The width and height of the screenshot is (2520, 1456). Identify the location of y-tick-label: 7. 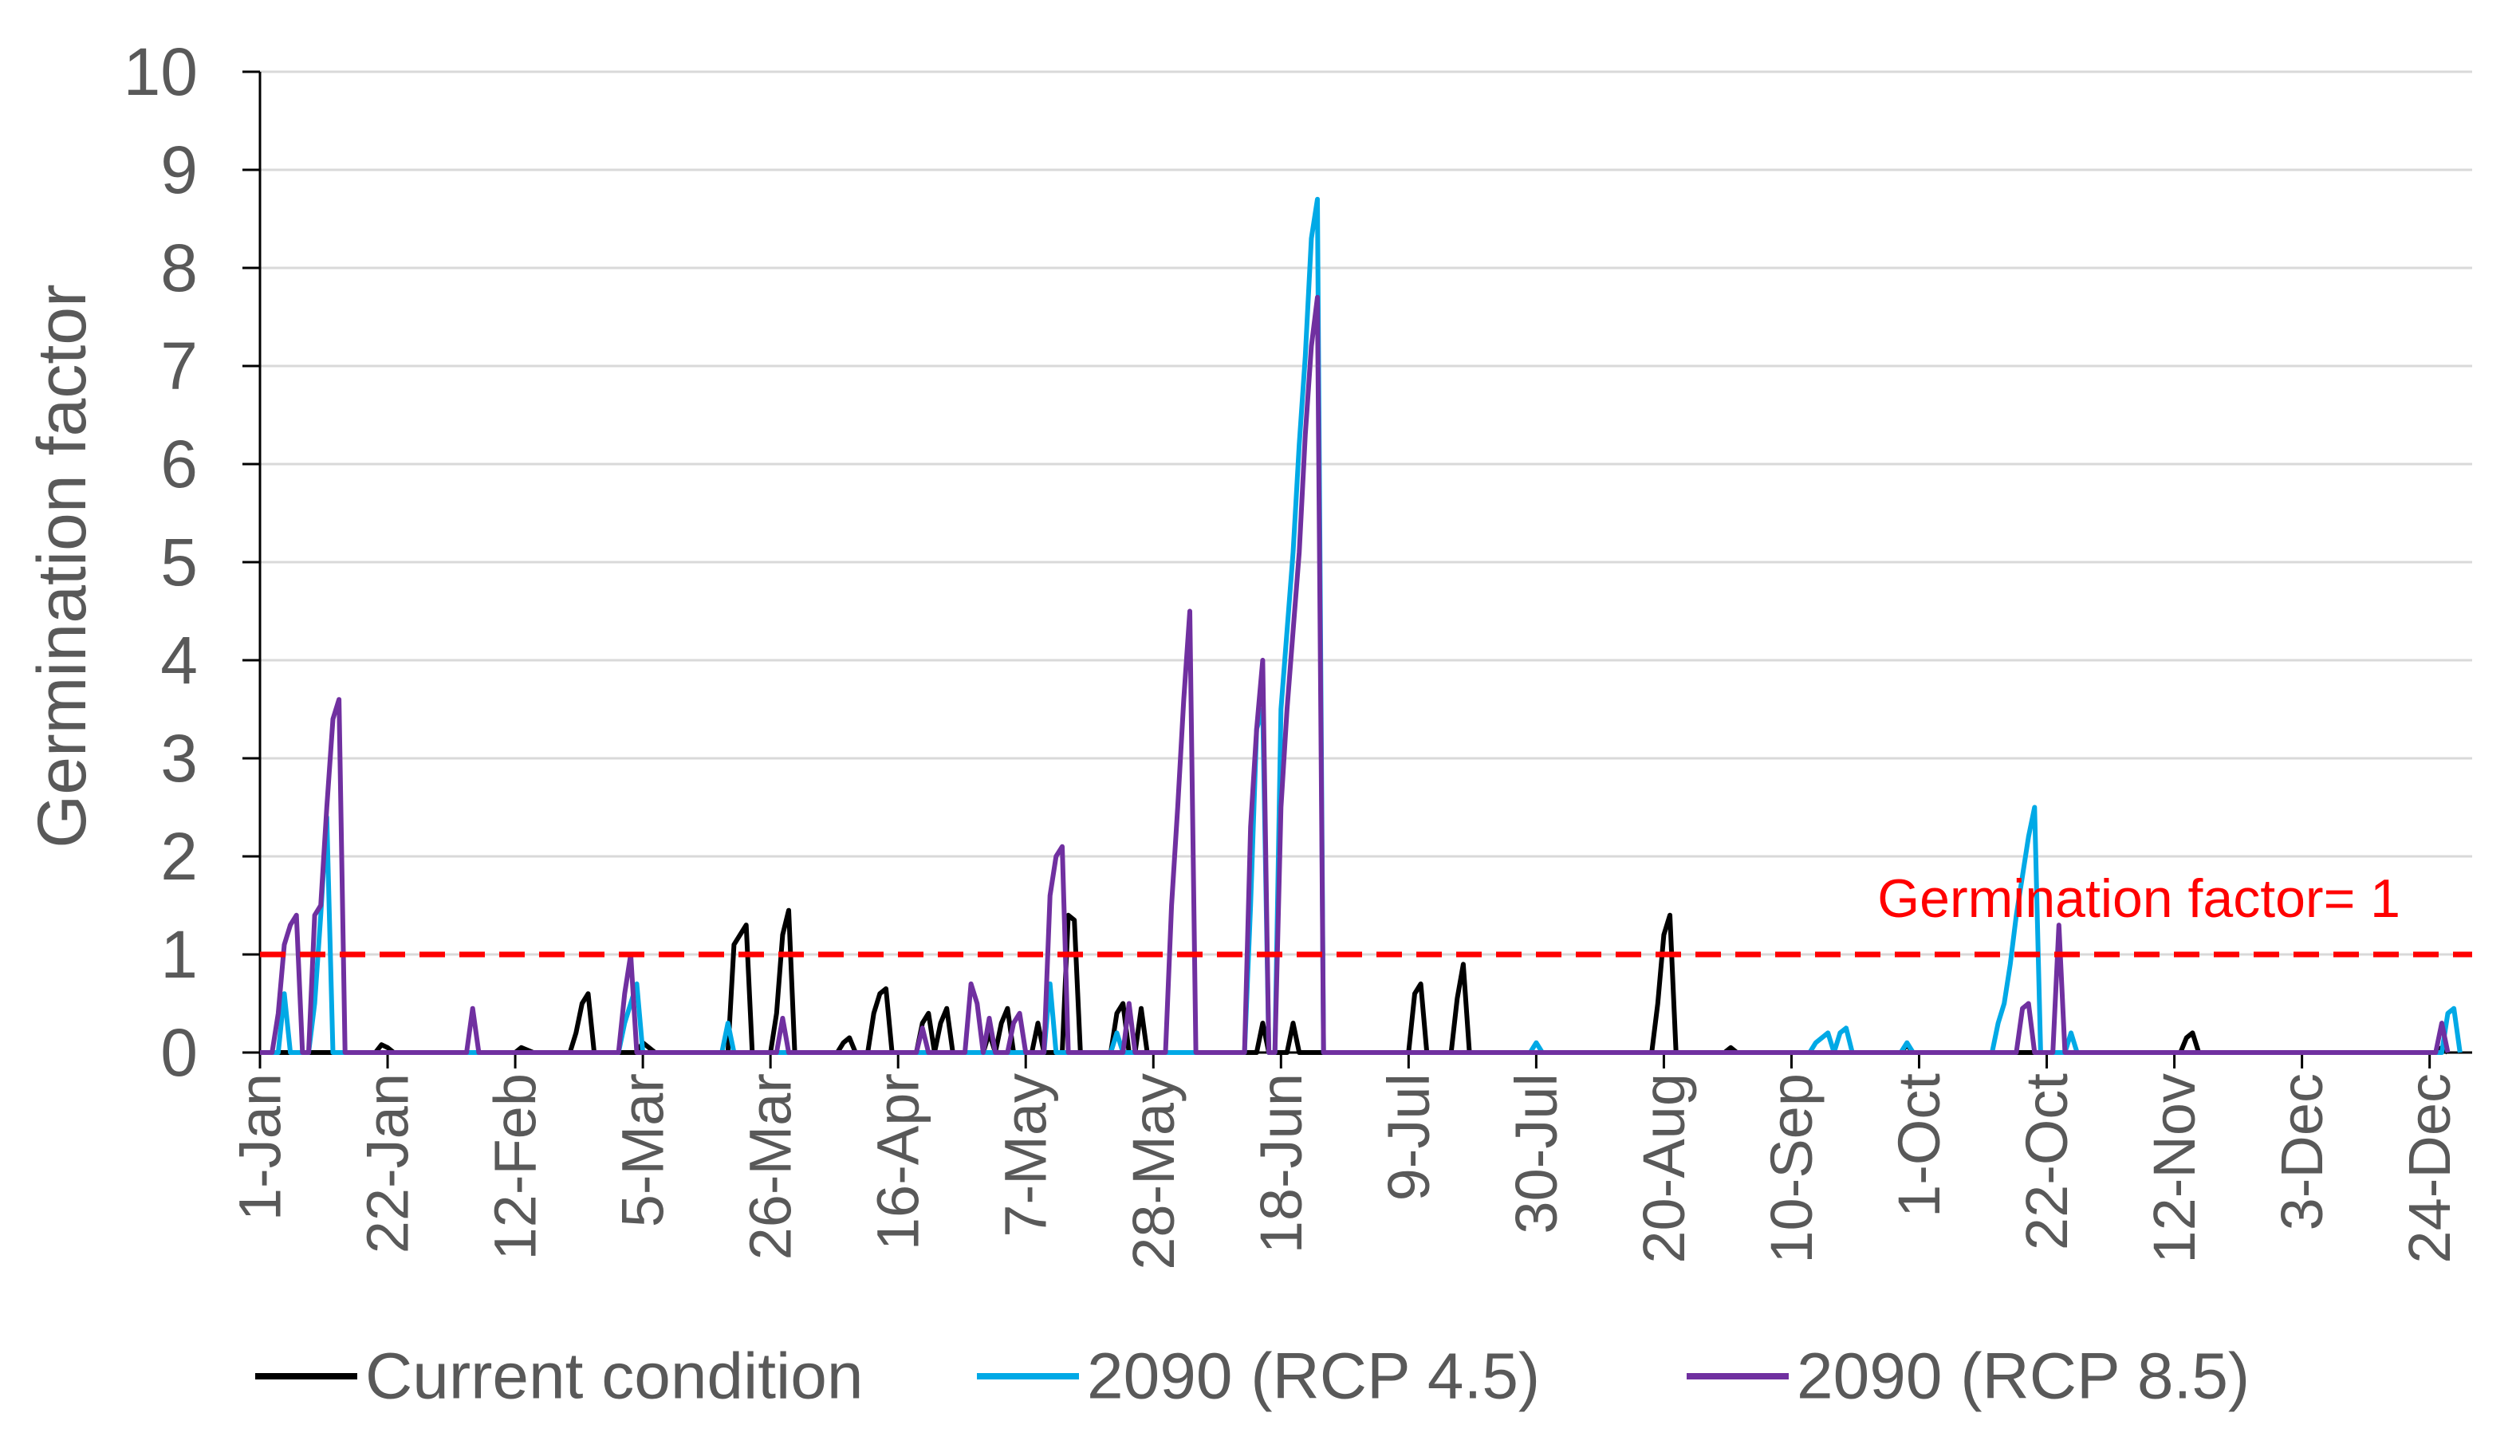
(179, 366).